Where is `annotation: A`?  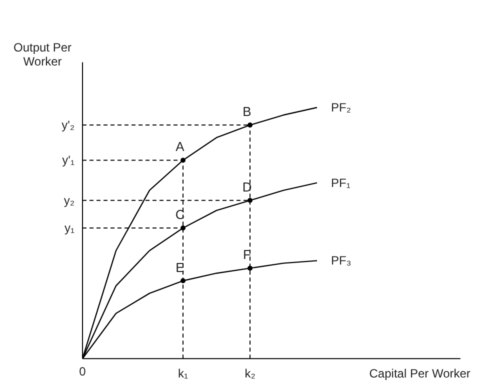
annotation: A is located at coordinates (180, 146).